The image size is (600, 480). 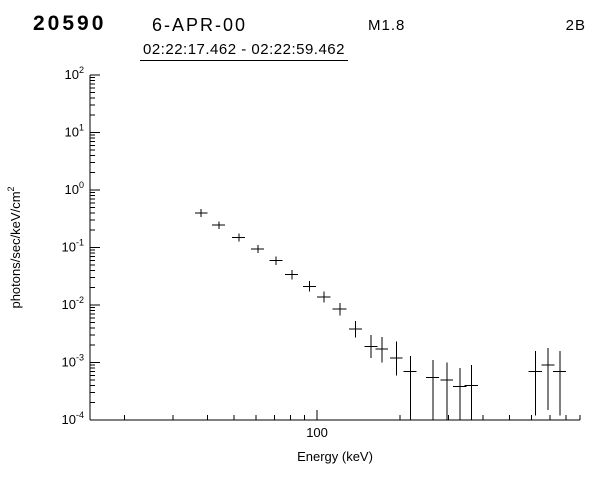 What do you see at coordinates (244, 51) in the screenshot?
I see `time-range-label: 02:22:17.462 - 02:22:59.462` at bounding box center [244, 51].